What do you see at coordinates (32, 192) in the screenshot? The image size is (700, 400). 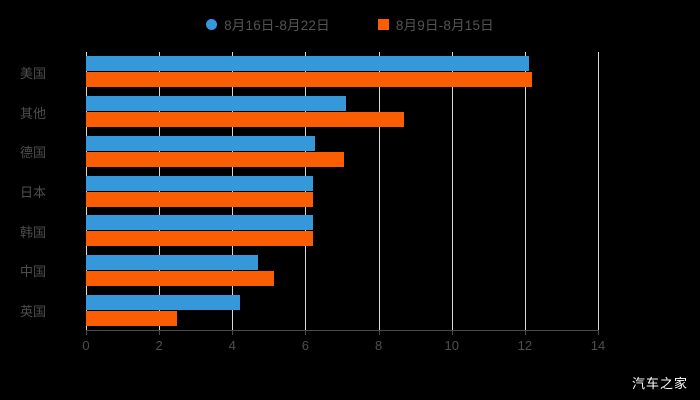 I see `y-category-label-text: 日本` at bounding box center [32, 192].